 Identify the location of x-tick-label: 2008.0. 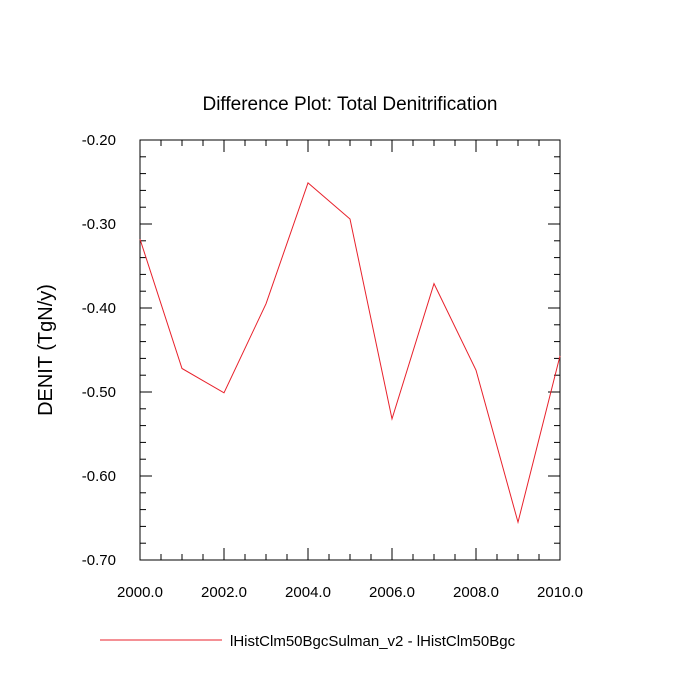
(476, 592).